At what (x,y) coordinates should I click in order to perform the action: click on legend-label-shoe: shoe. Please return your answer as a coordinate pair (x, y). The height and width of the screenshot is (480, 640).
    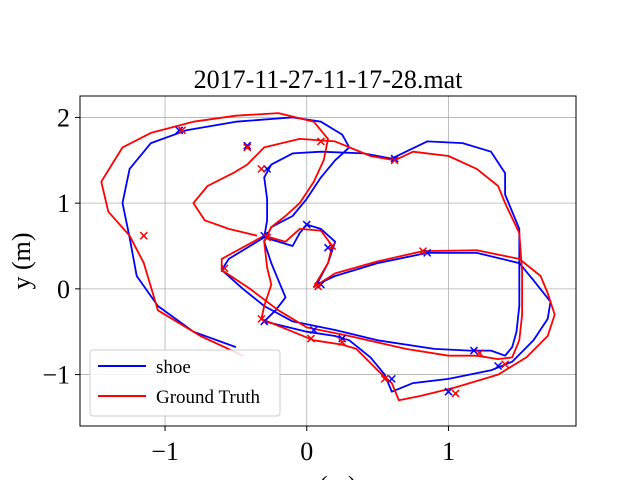
    Looking at the image, I should click on (173, 367).